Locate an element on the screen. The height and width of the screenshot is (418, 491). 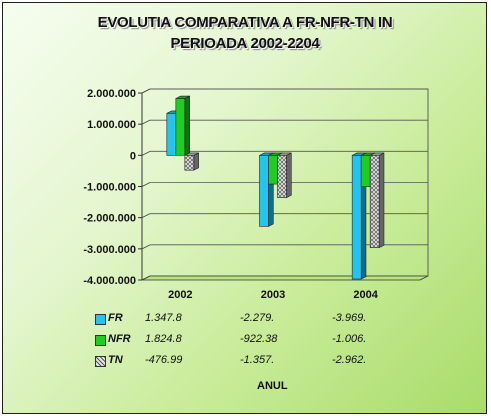
x-tick-label-2003: 2003 is located at coordinates (273, 295).